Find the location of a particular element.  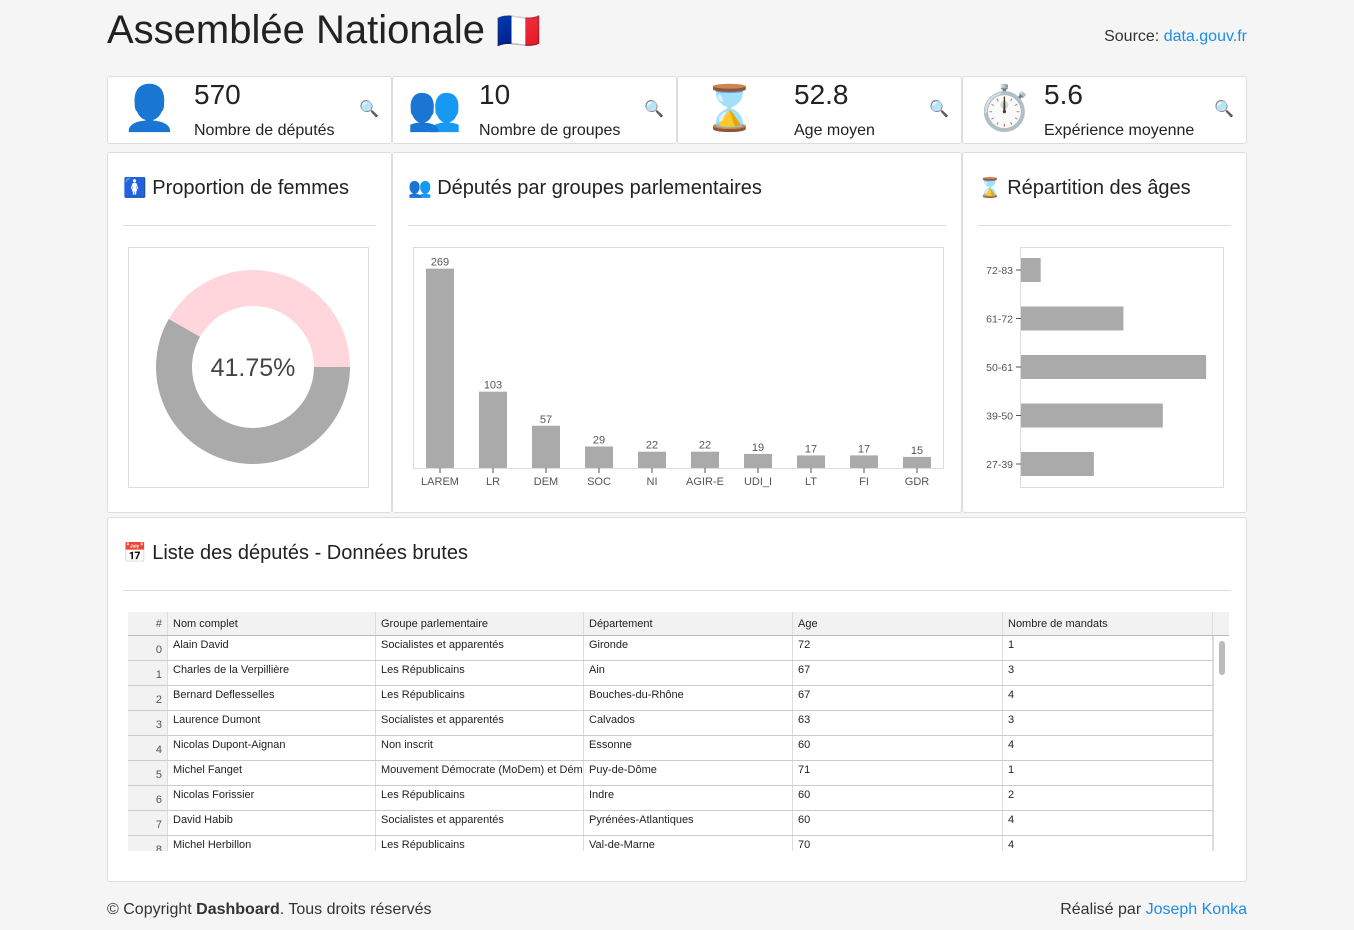

stopwatch-icon: ⏱️ is located at coordinates (1004, 108).